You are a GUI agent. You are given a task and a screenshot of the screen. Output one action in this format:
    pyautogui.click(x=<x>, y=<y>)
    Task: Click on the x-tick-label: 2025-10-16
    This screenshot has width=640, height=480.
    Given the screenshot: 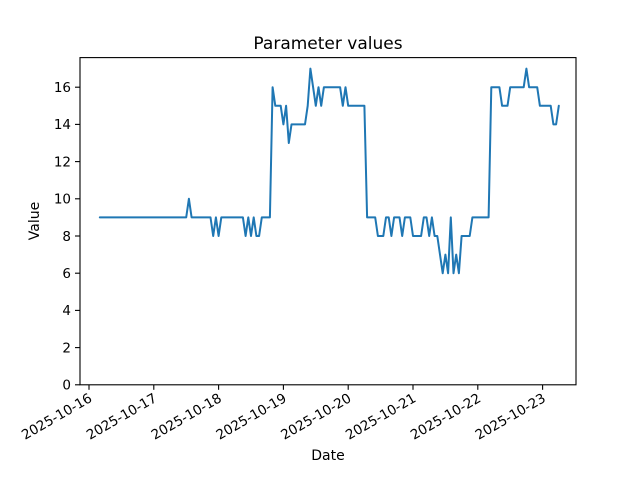 What is the action you would take?
    pyautogui.click(x=57, y=416)
    